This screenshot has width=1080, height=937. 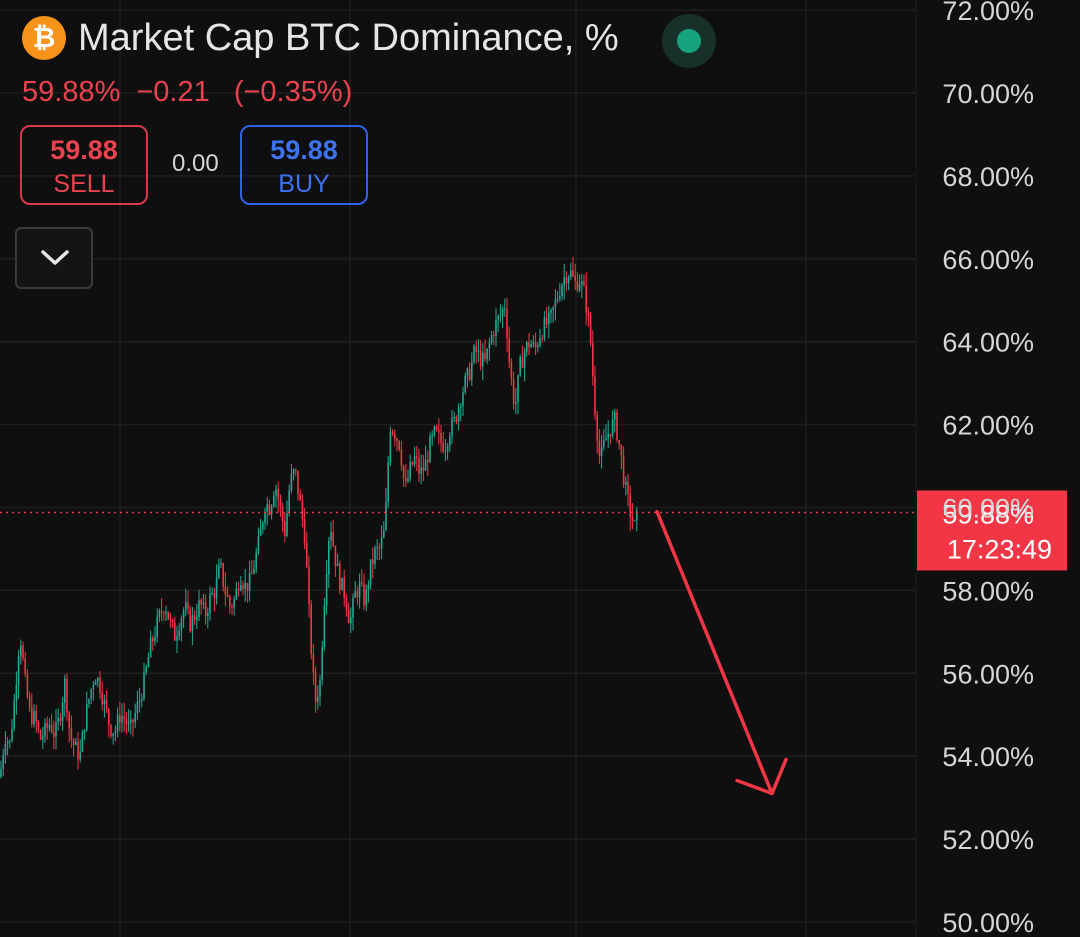 I want to click on trend-arrow-line, so click(x=714, y=652).